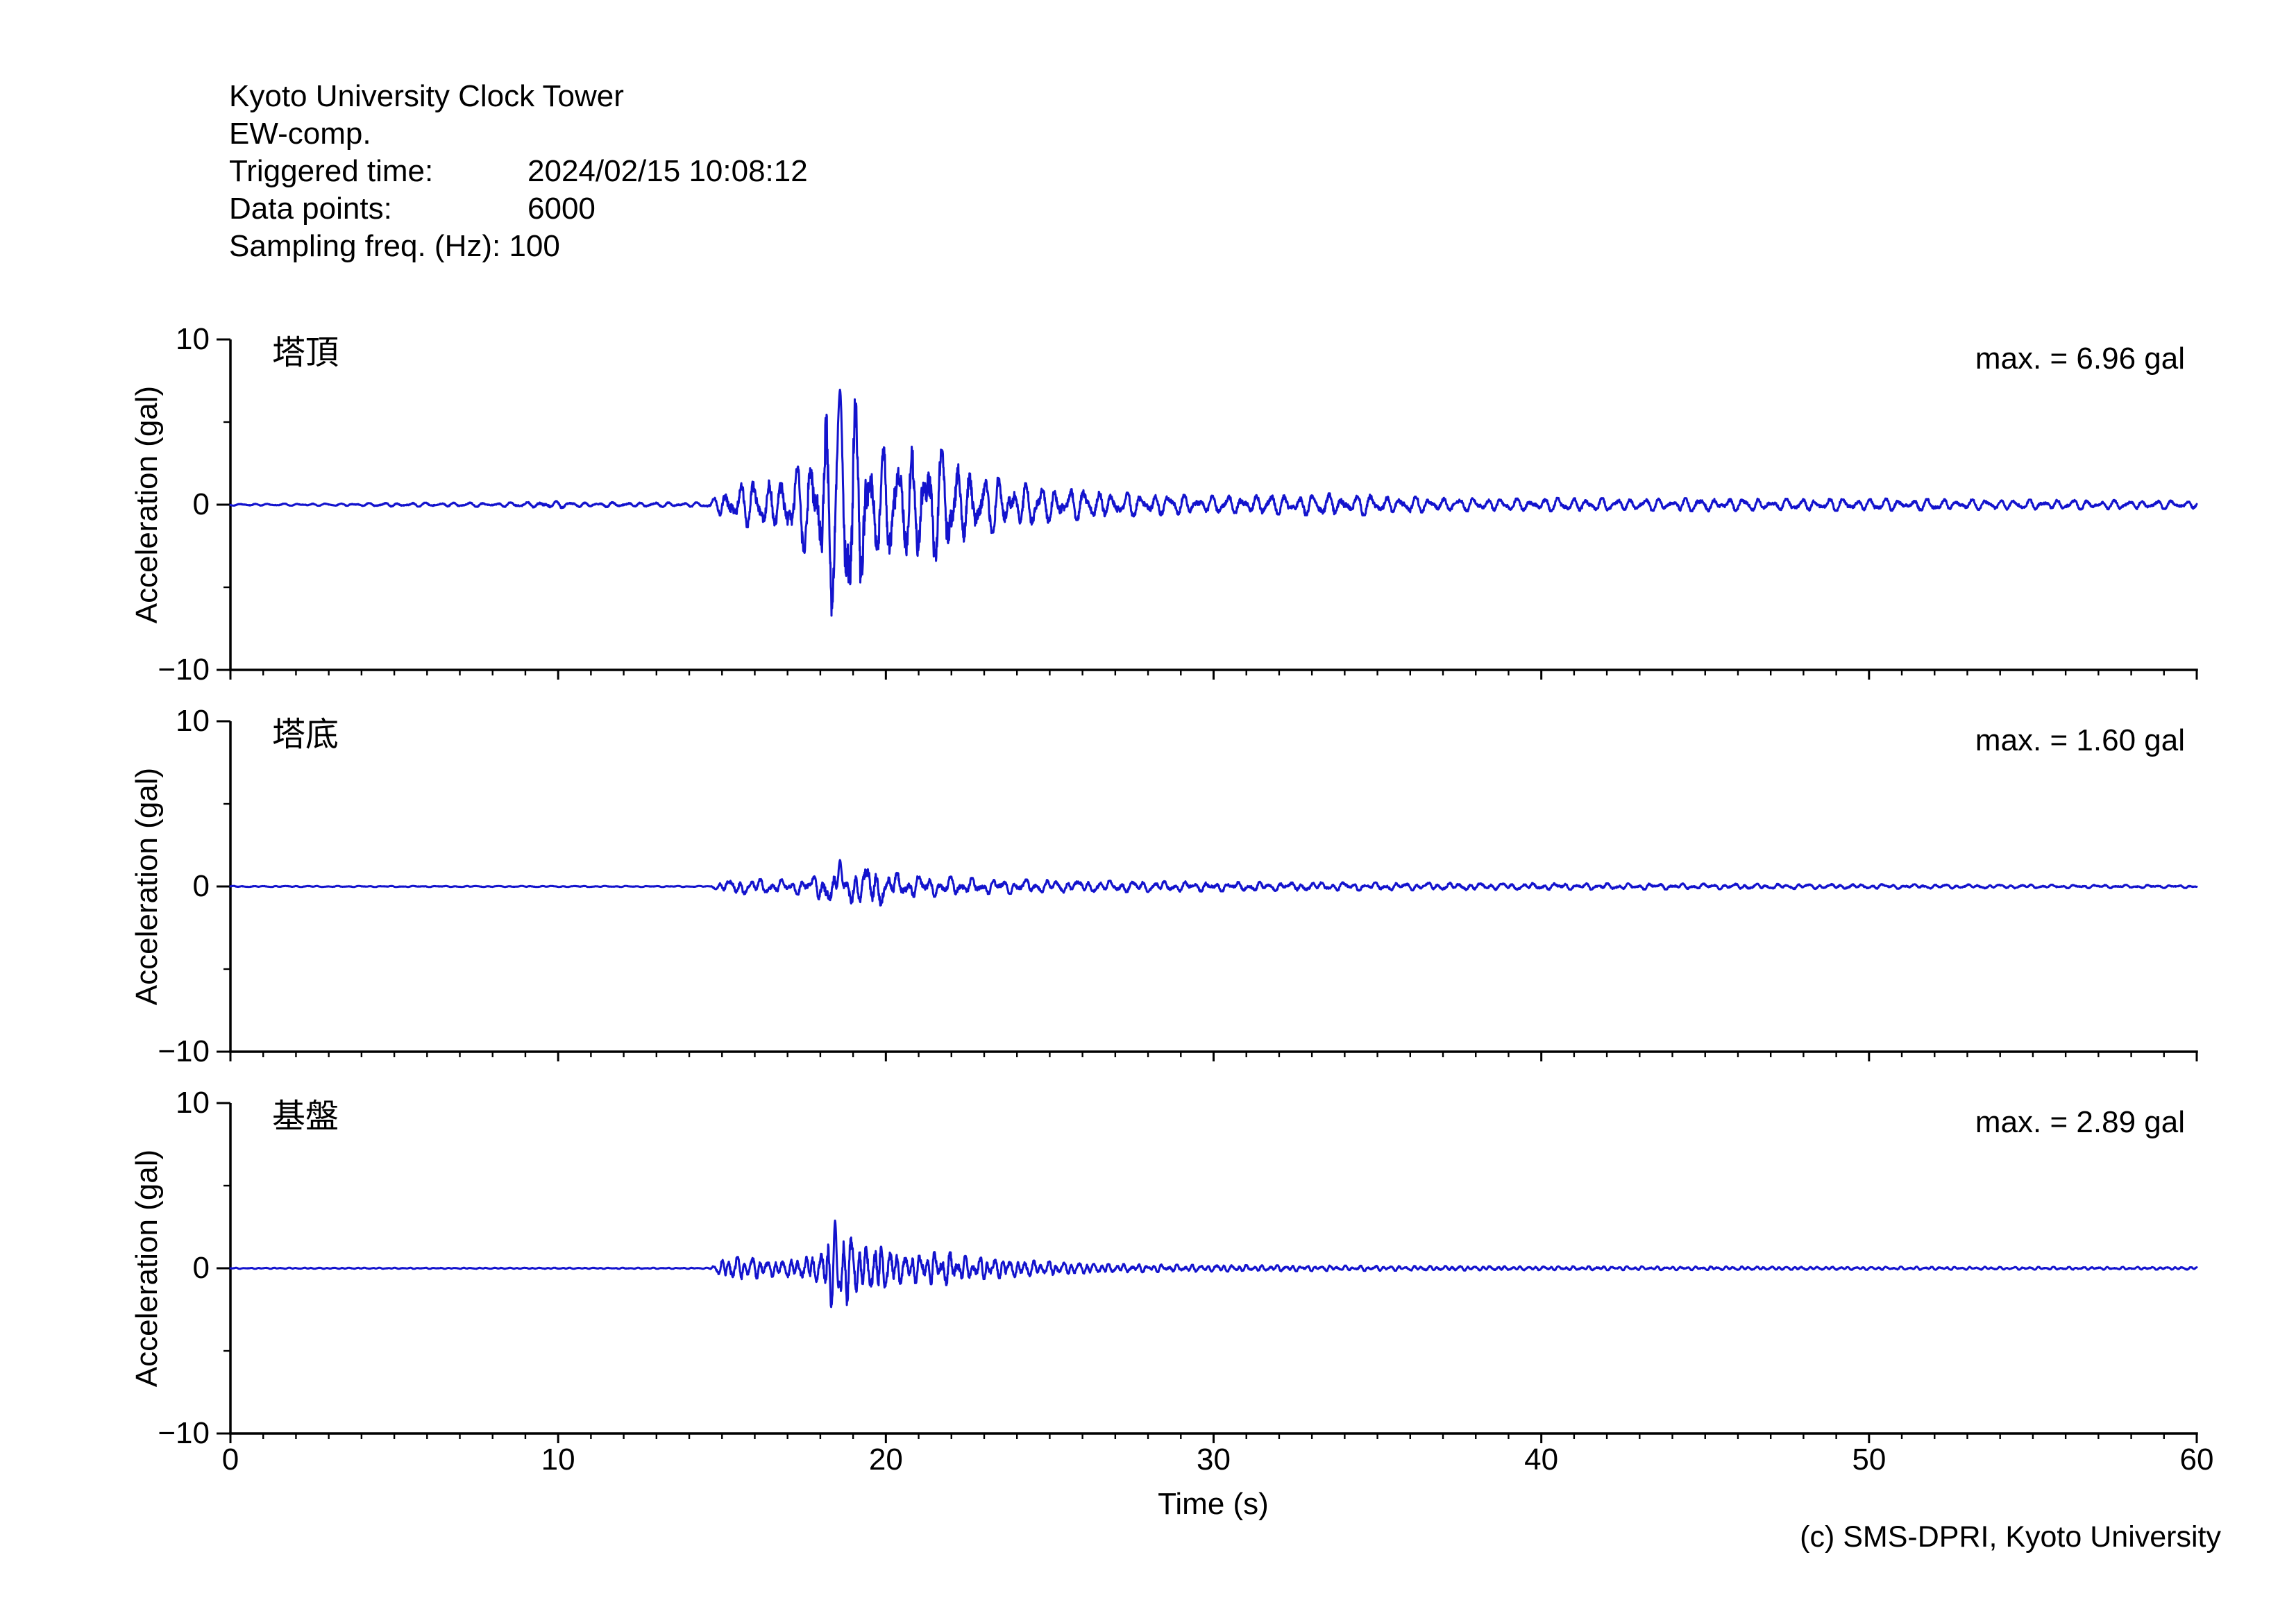 This screenshot has height=1623, width=2296. Describe the element at coordinates (310, 209) in the screenshot. I see `data-points-label: Data points:` at that location.